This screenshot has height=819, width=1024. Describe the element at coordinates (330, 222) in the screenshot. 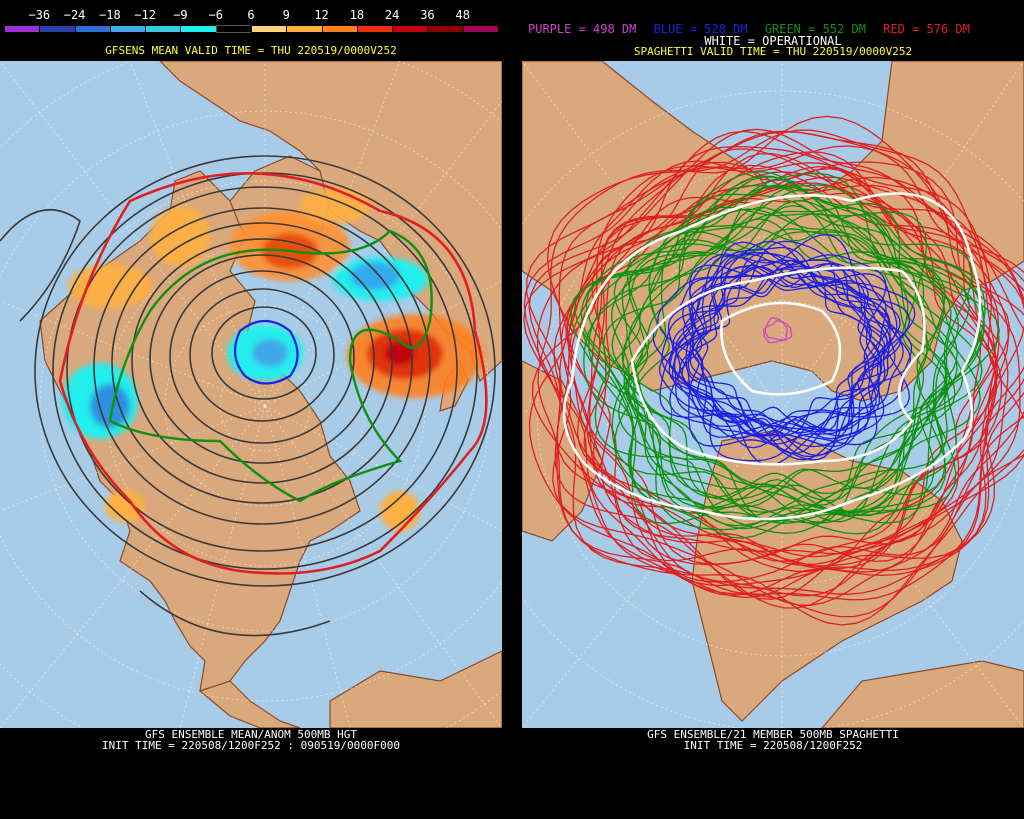

I see `eurasia` at that location.